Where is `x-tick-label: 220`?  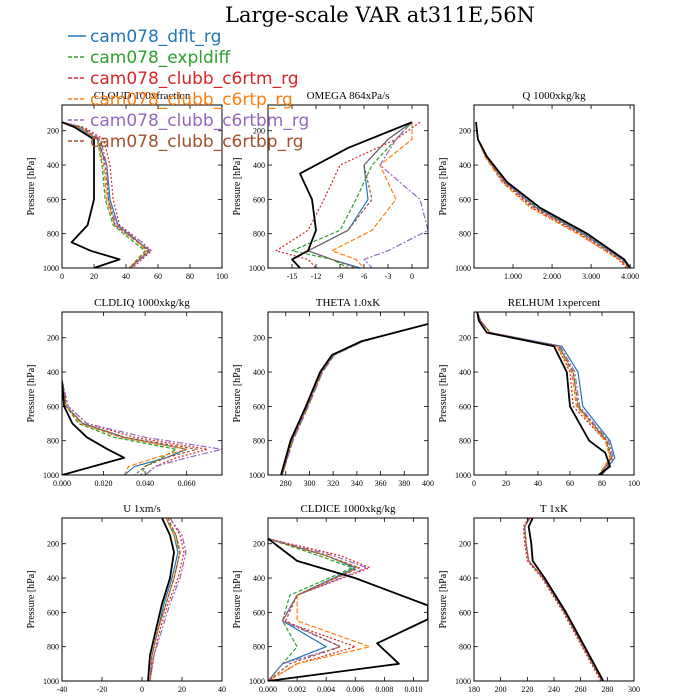 x-tick-label: 220 is located at coordinates (527, 689).